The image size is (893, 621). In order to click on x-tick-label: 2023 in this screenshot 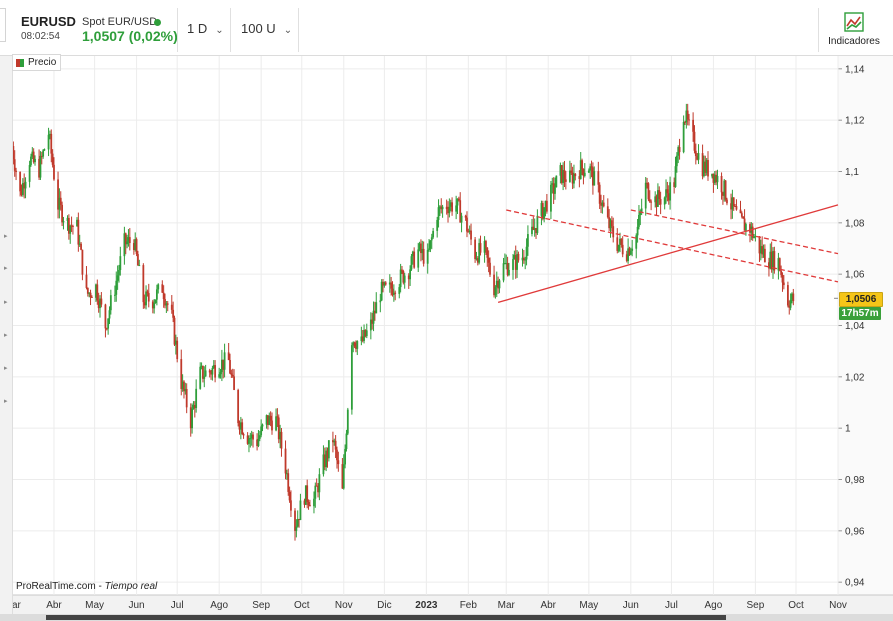, I will do `click(426, 605)`.